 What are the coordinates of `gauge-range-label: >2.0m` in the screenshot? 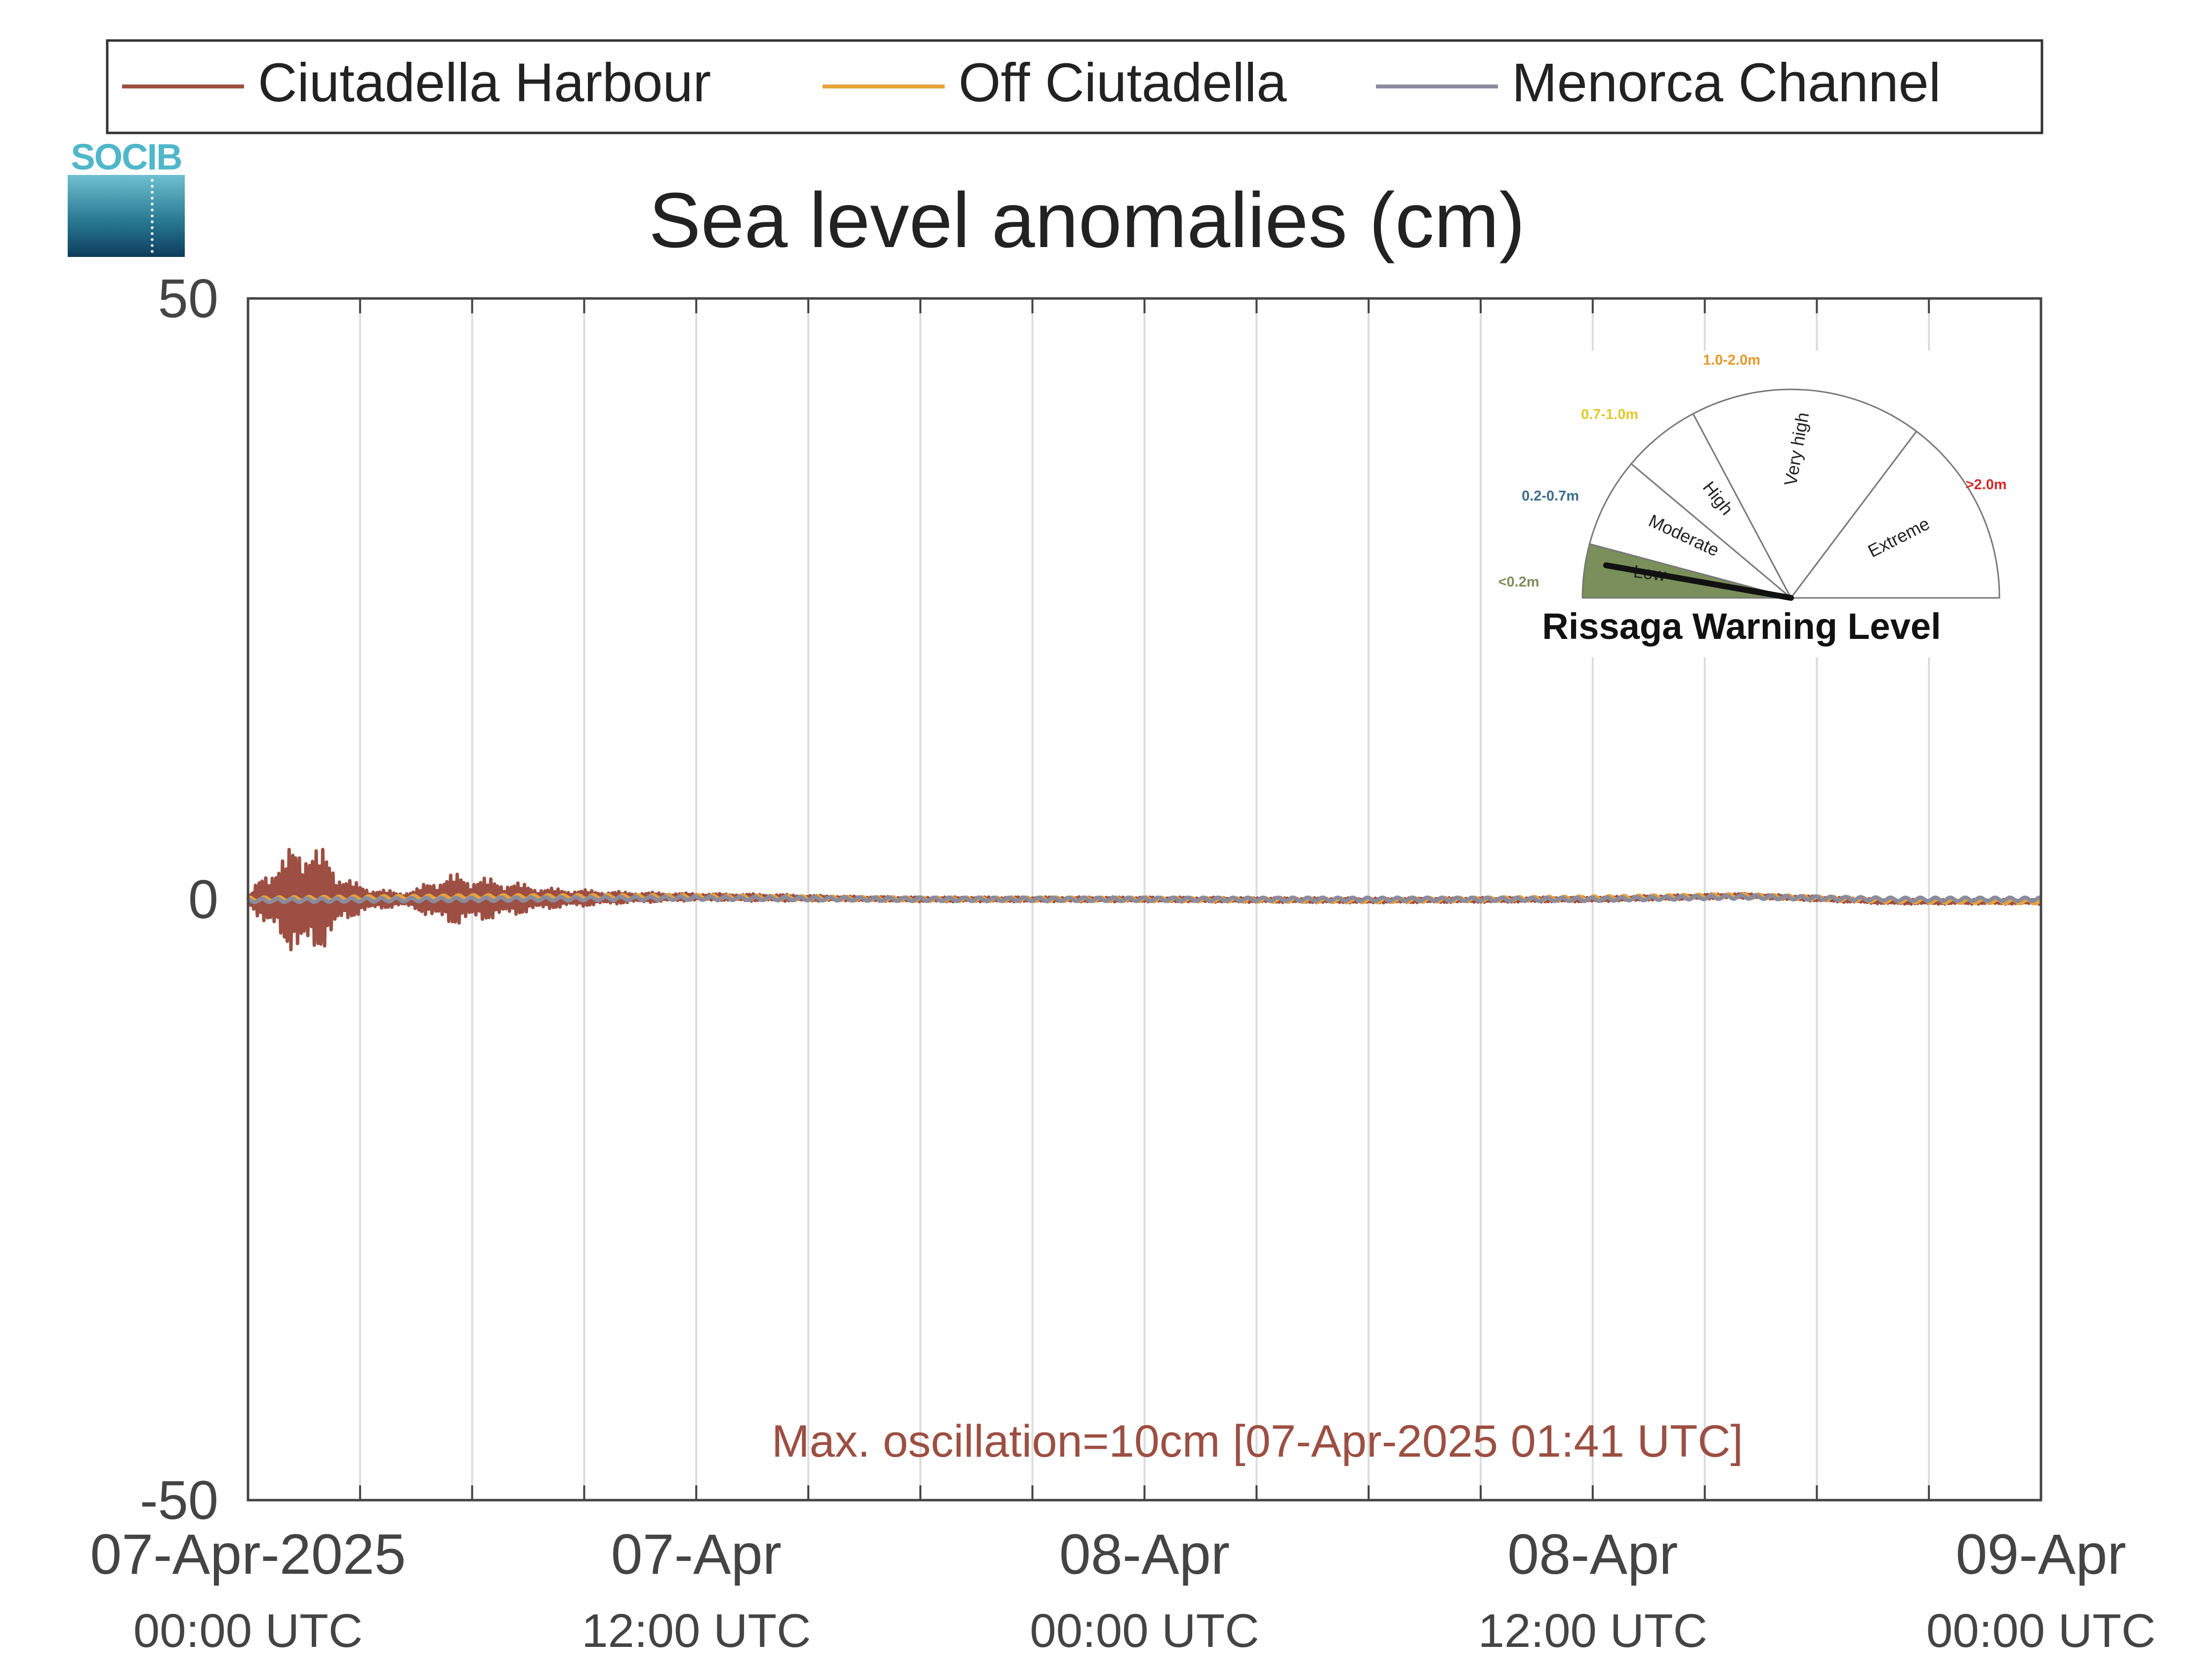 It's located at (1986, 485).